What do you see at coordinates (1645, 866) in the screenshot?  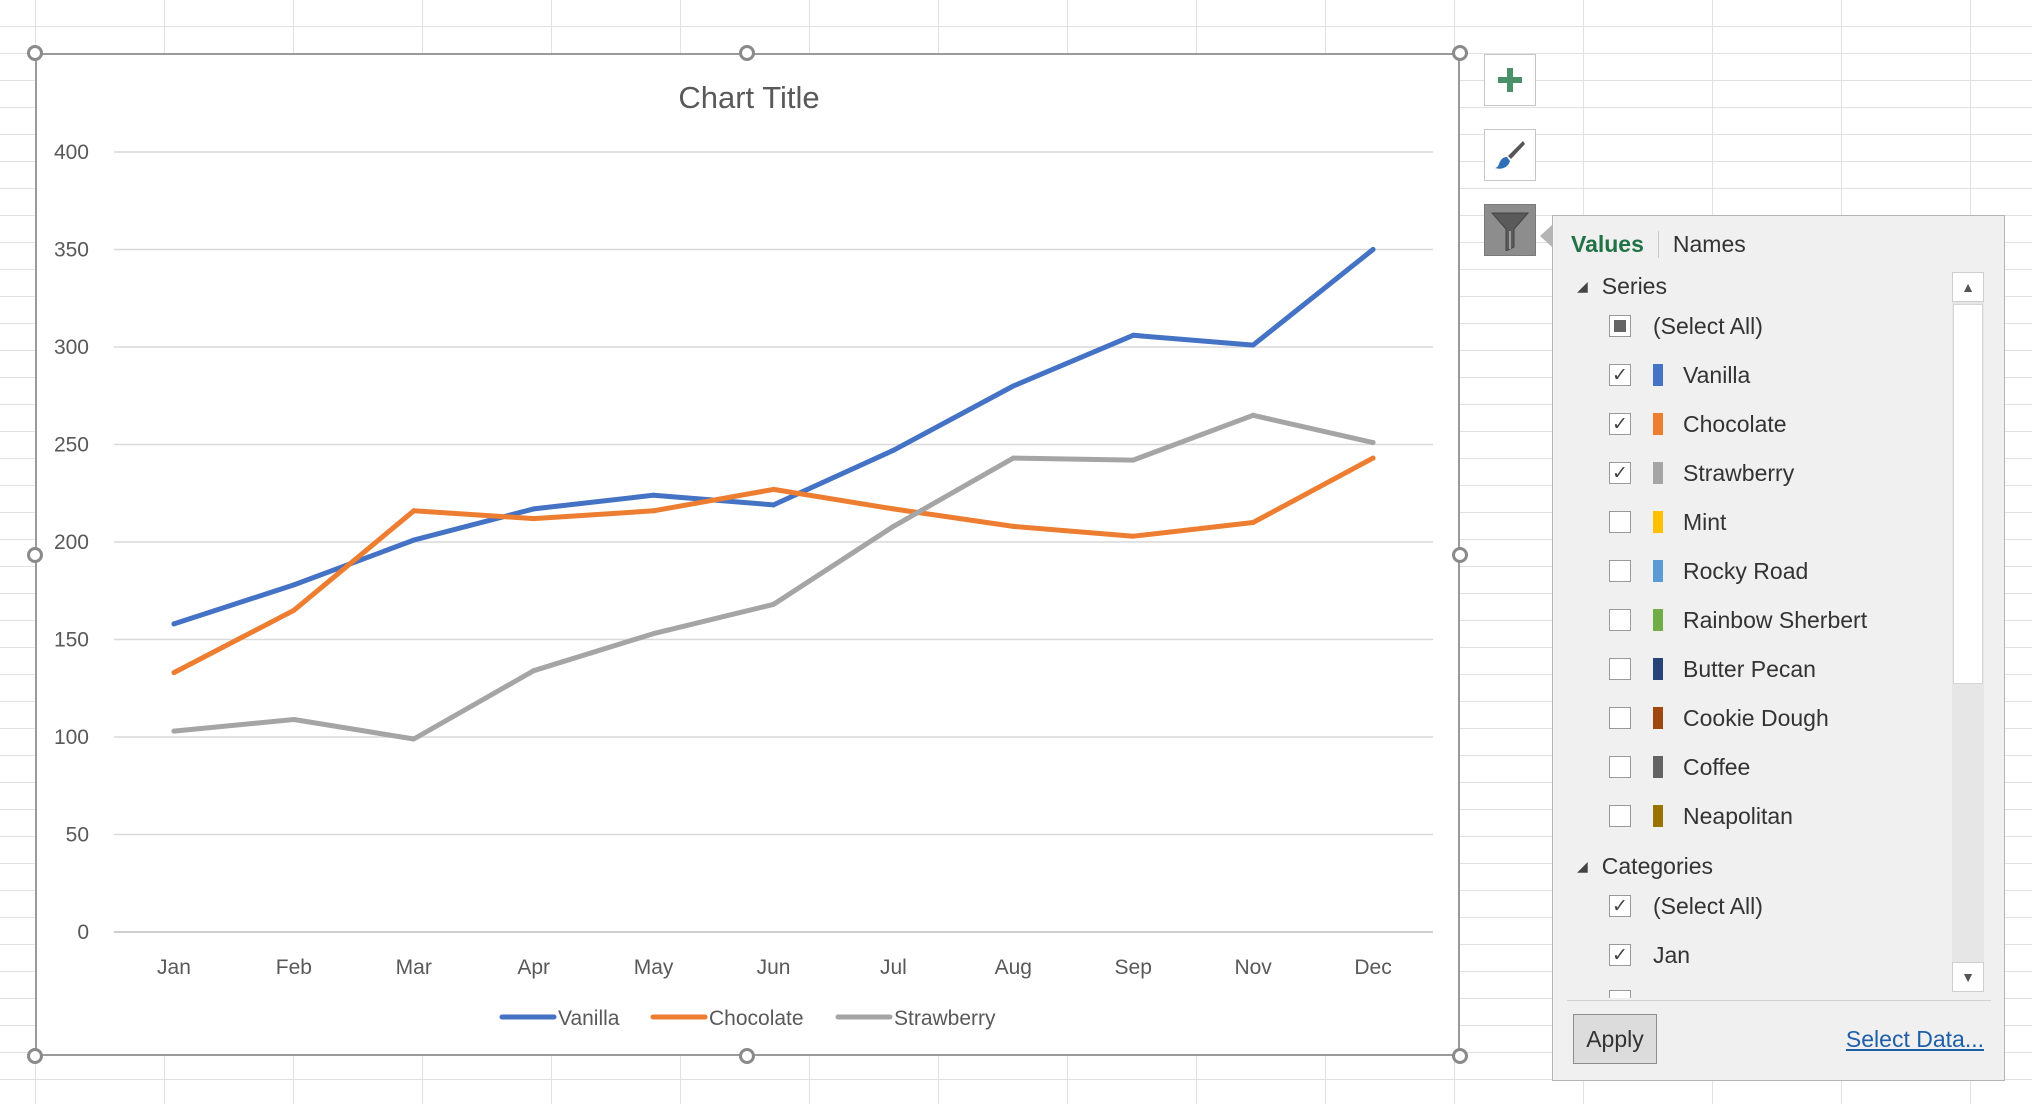 I see `categories-group-header: ◢ Categories` at bounding box center [1645, 866].